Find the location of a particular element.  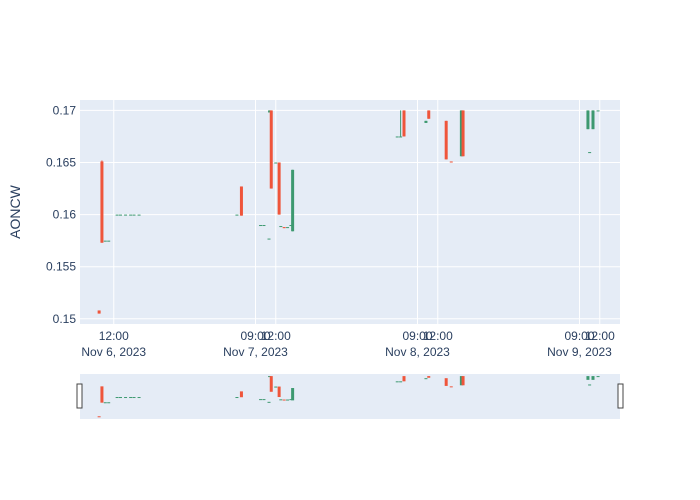

y-tick-label: 0.165 is located at coordinates (61, 163).